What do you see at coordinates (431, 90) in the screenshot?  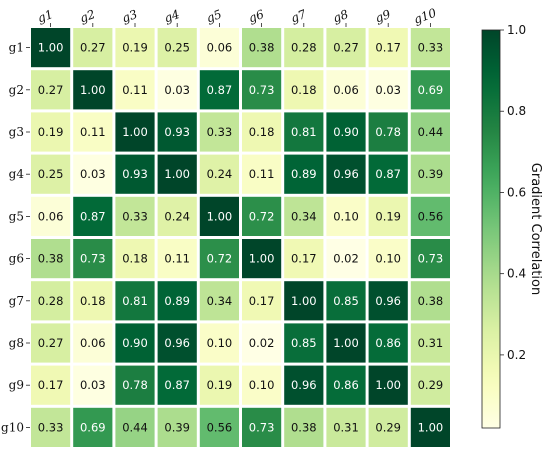 I see `cell-value-label: 0.69` at bounding box center [431, 90].